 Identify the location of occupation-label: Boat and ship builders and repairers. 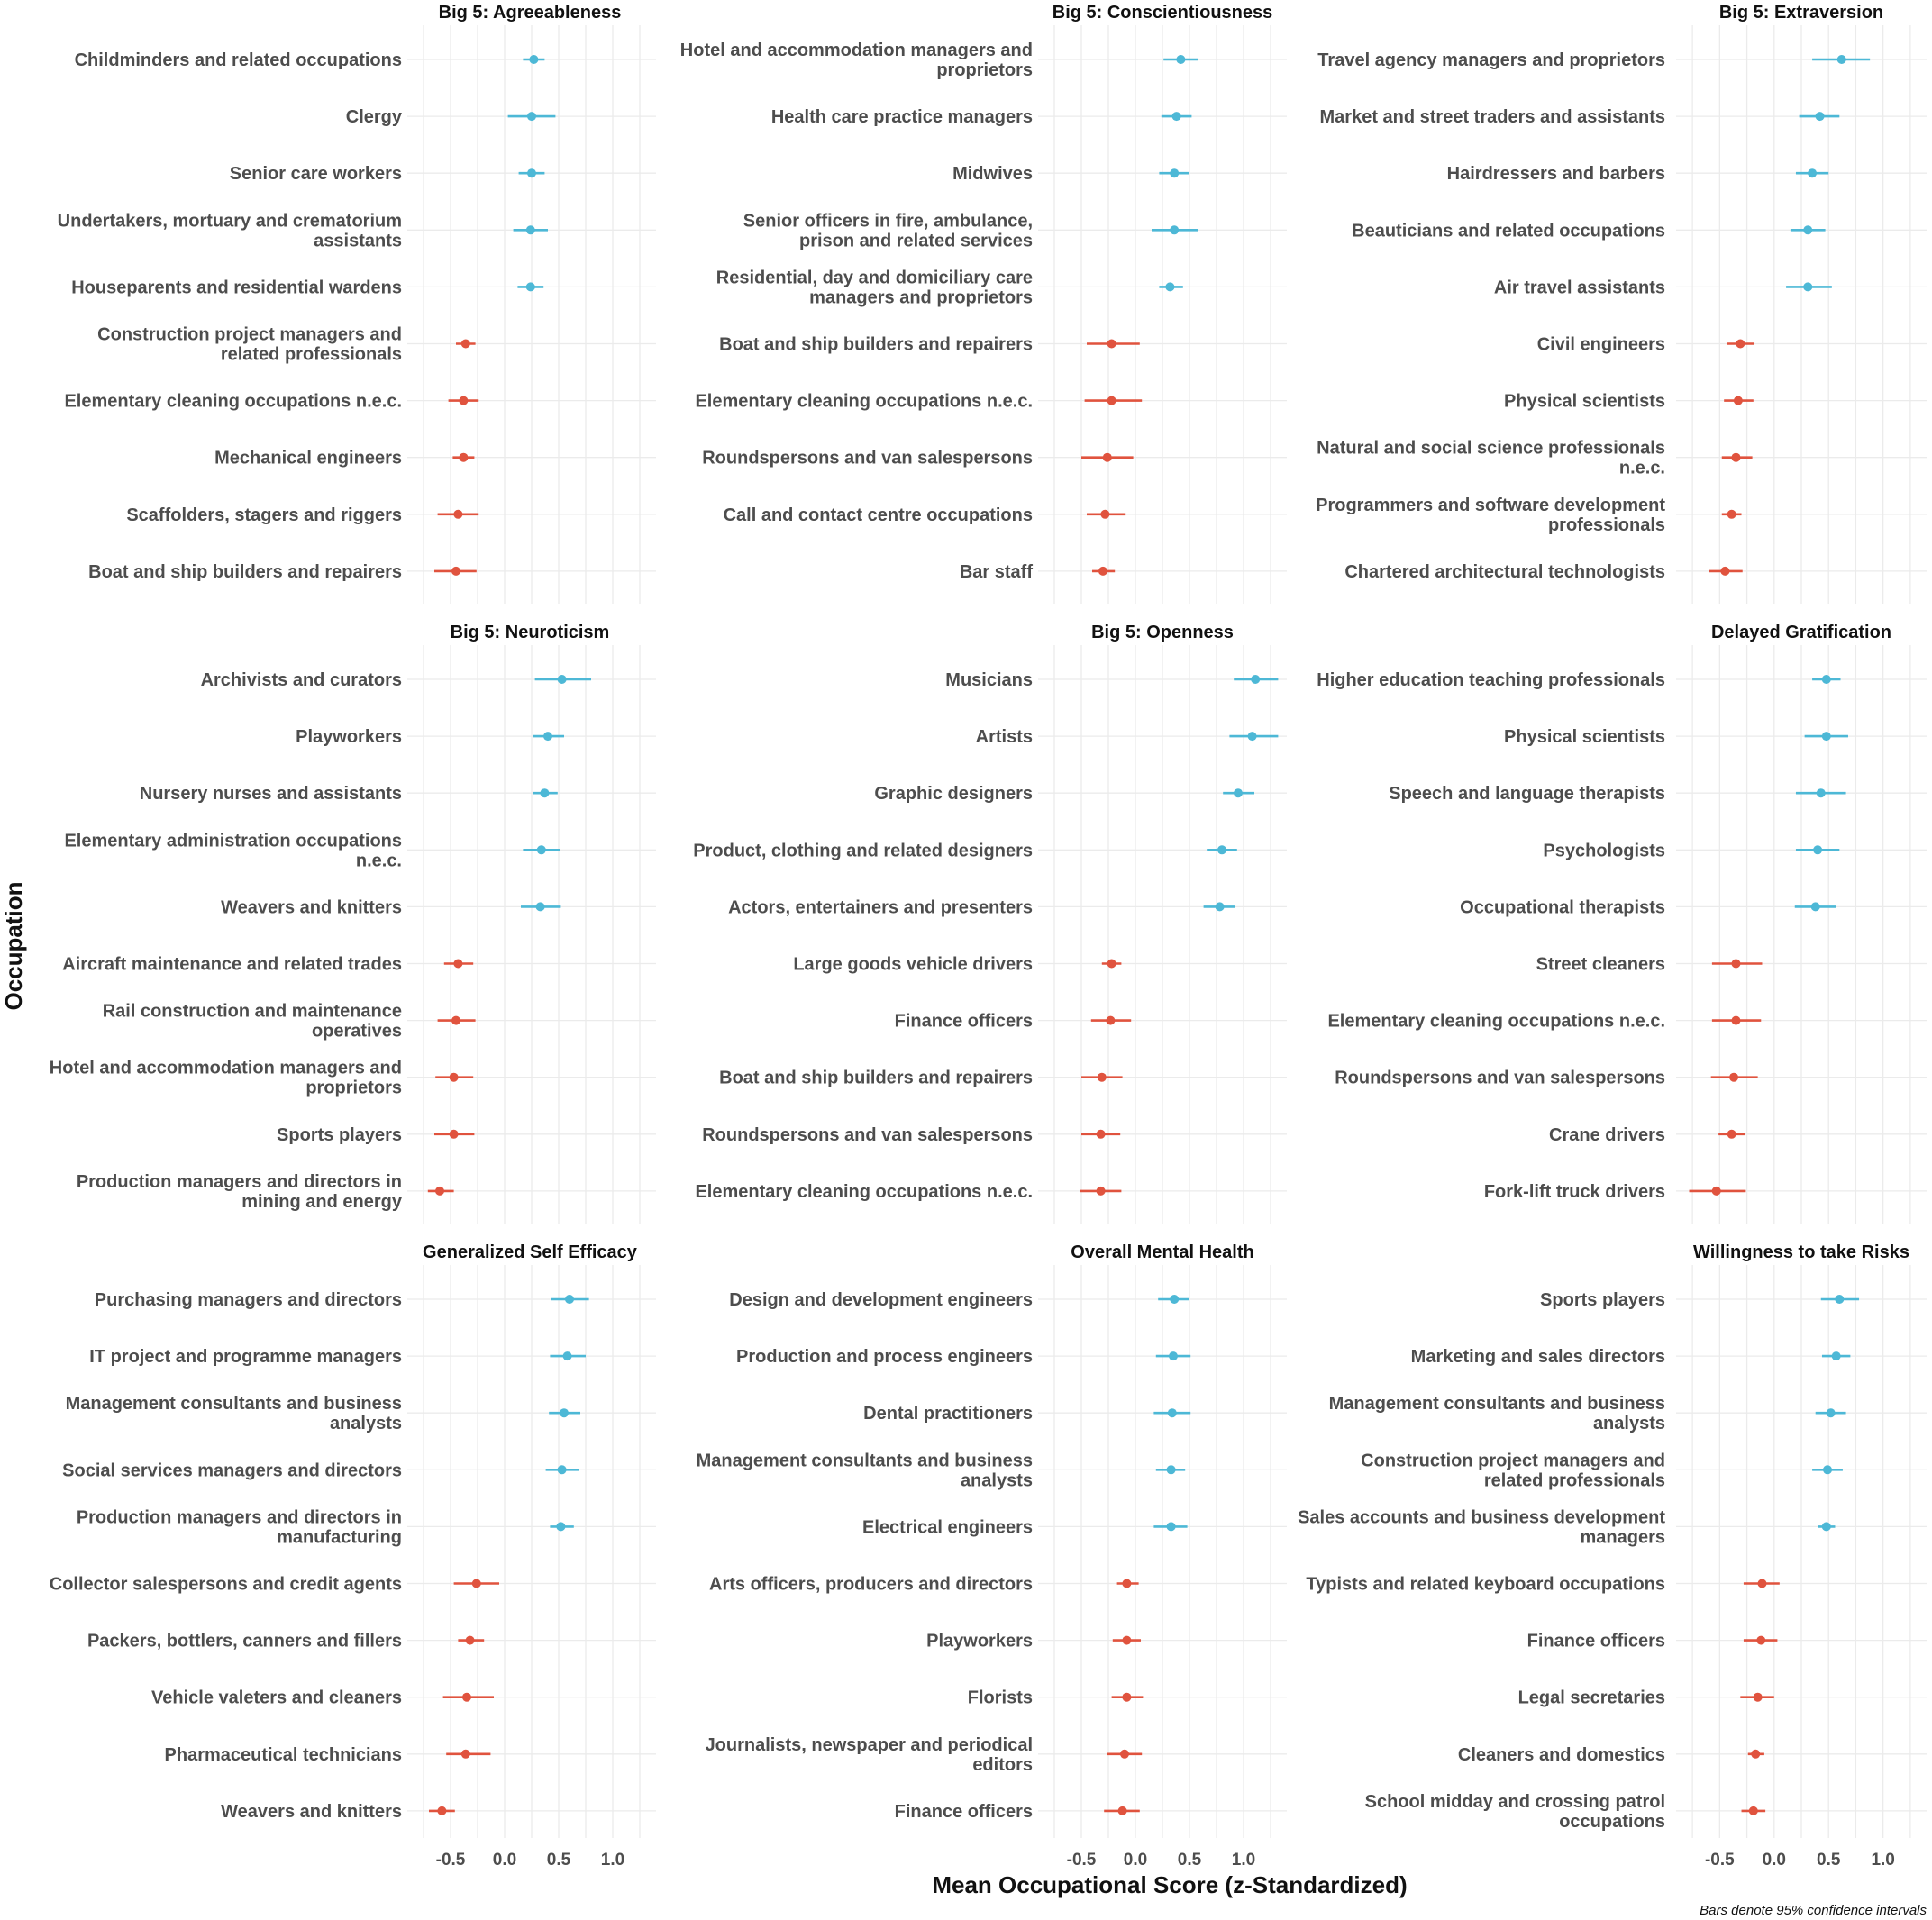
(876, 345).